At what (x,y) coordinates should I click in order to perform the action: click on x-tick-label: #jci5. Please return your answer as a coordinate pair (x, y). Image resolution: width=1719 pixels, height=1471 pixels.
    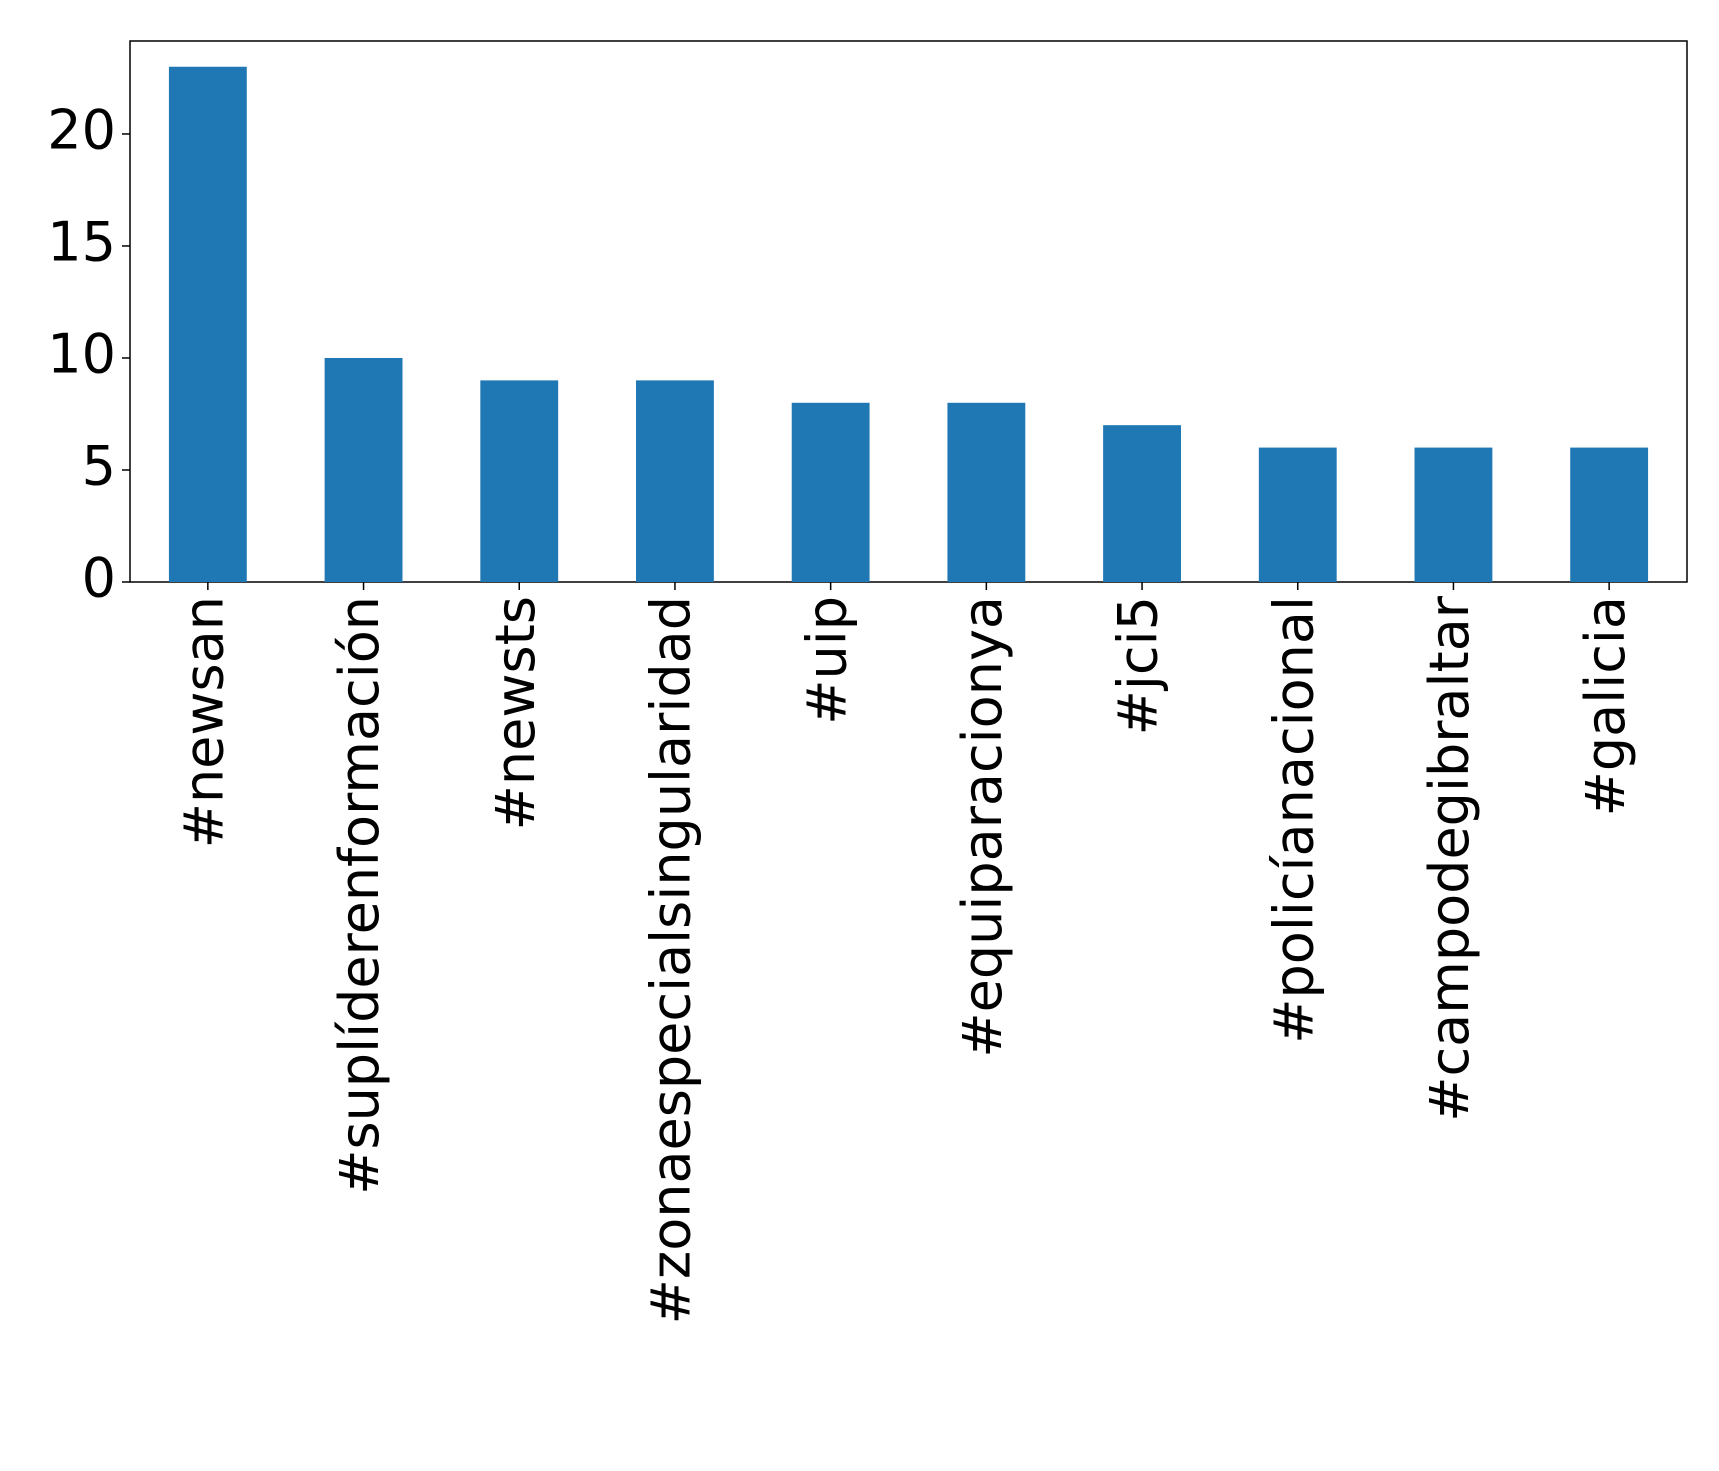
    Looking at the image, I should click on (1138, 665).